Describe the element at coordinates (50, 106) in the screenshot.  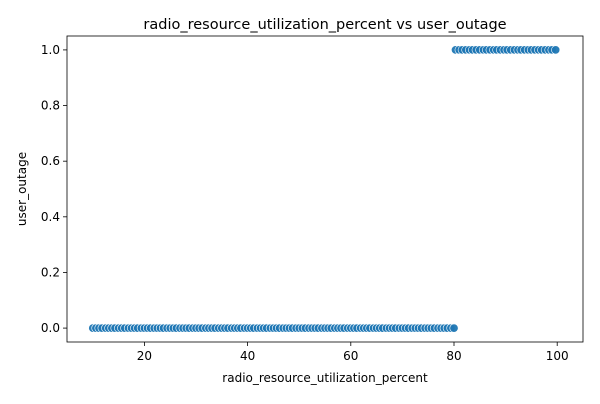
I see `y-tick-label: 0.8` at that location.